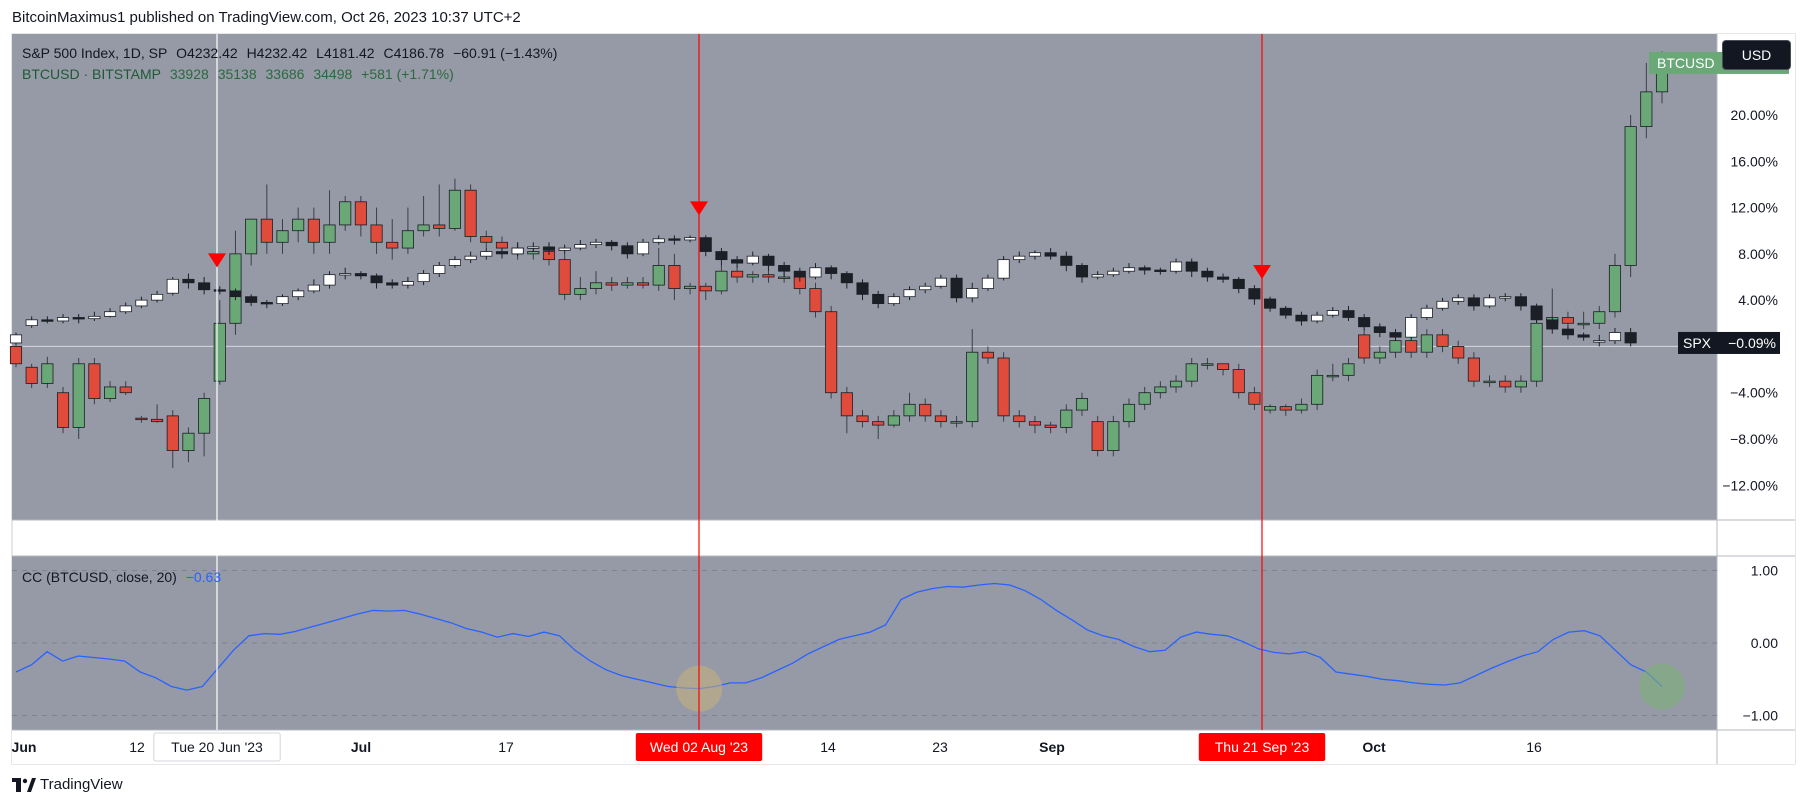 Image resolution: width=1807 pixels, height=809 pixels. I want to click on time-axis-bg, so click(864, 747).